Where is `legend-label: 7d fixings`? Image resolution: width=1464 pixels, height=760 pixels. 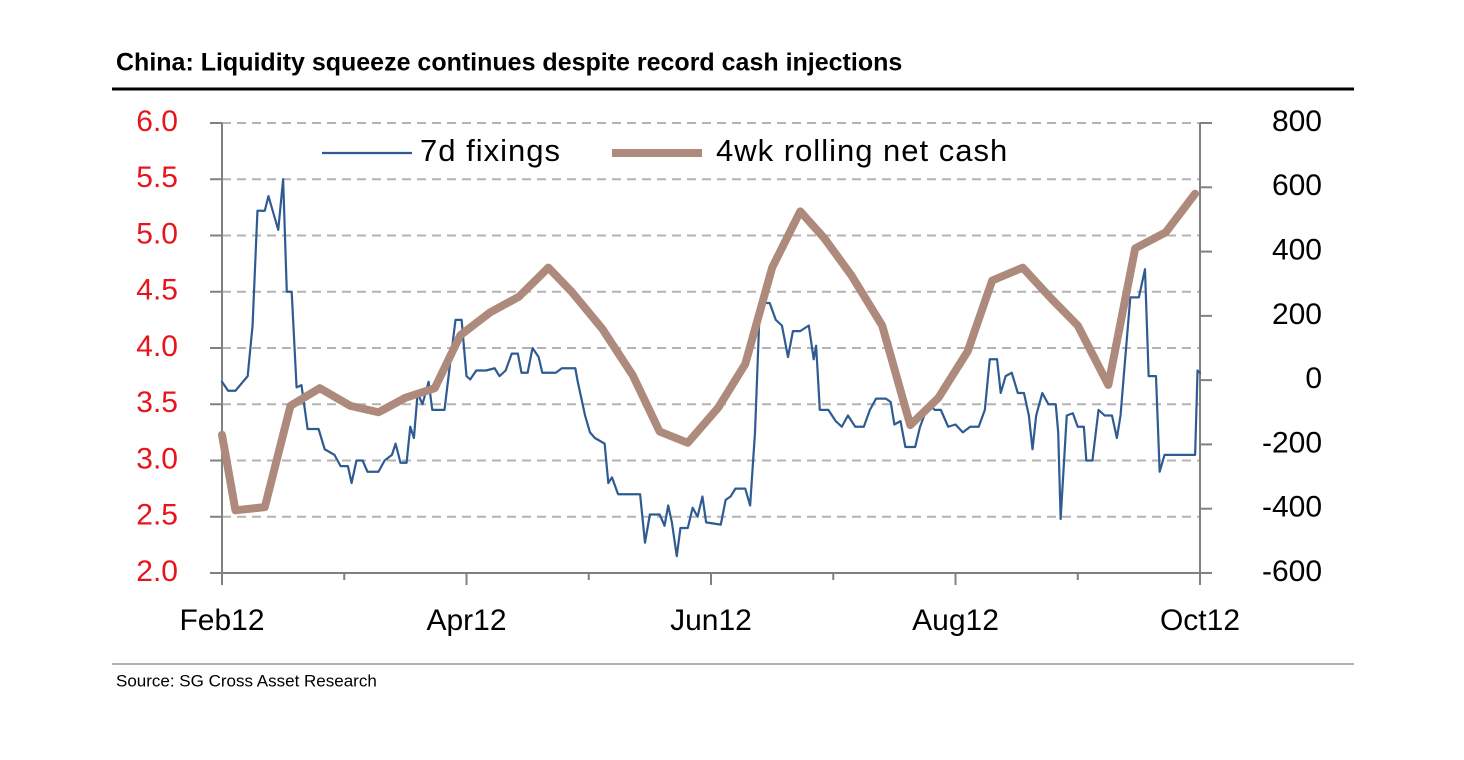
legend-label: 7d fixings is located at coordinates (490, 150).